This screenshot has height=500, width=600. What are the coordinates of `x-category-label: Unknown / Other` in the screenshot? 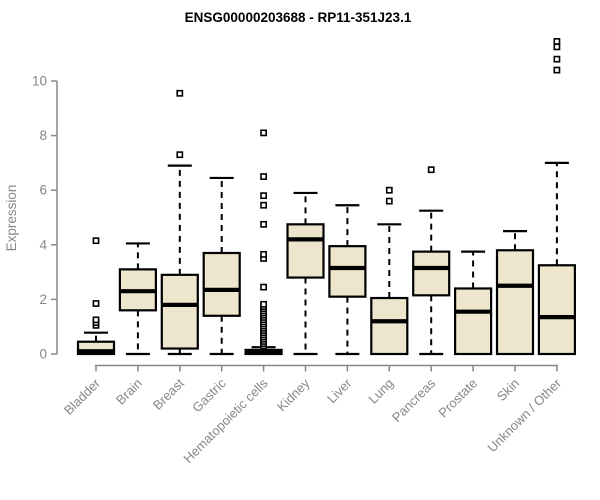 It's located at (524, 415).